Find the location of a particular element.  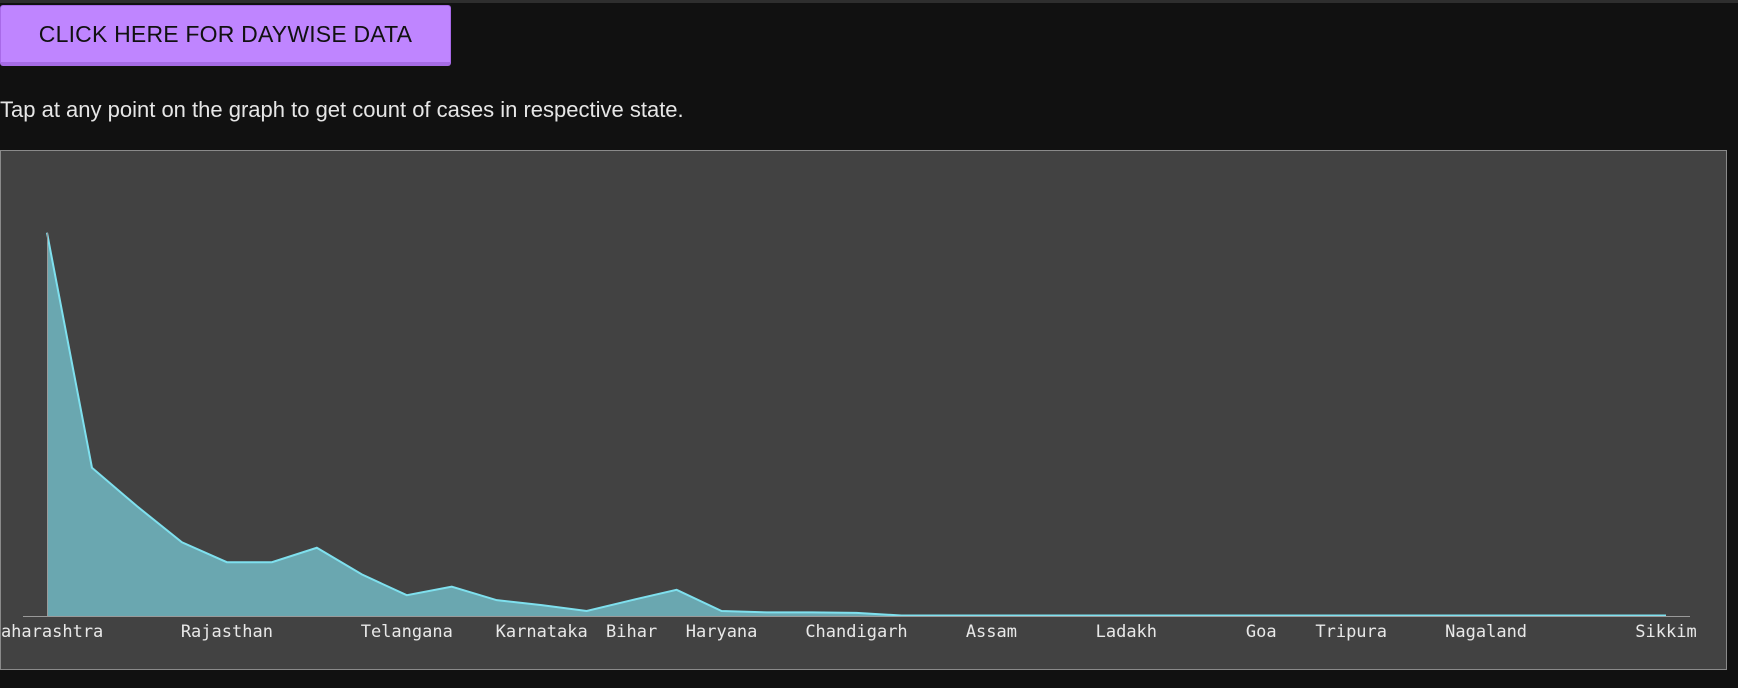

x-tick-label: Ladakh is located at coordinates (1126, 632).